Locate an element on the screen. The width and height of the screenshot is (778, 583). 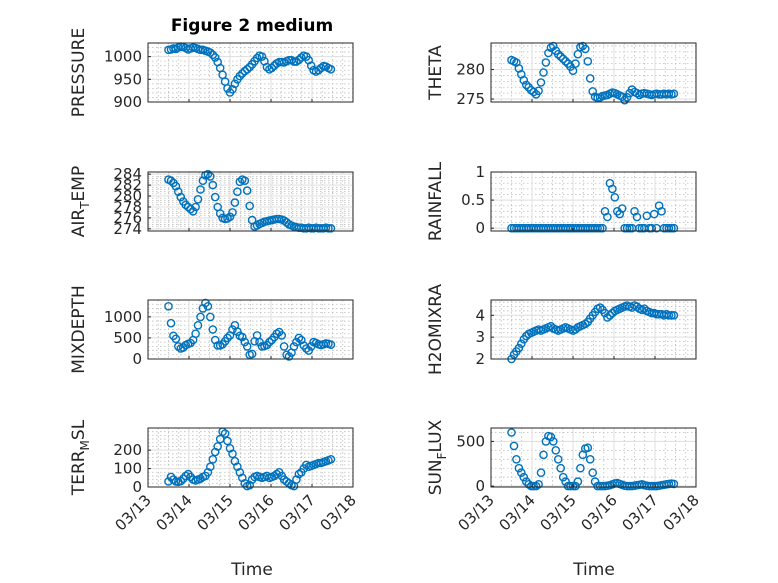
pressure-y-tick-label: 900 is located at coordinates (127, 102).